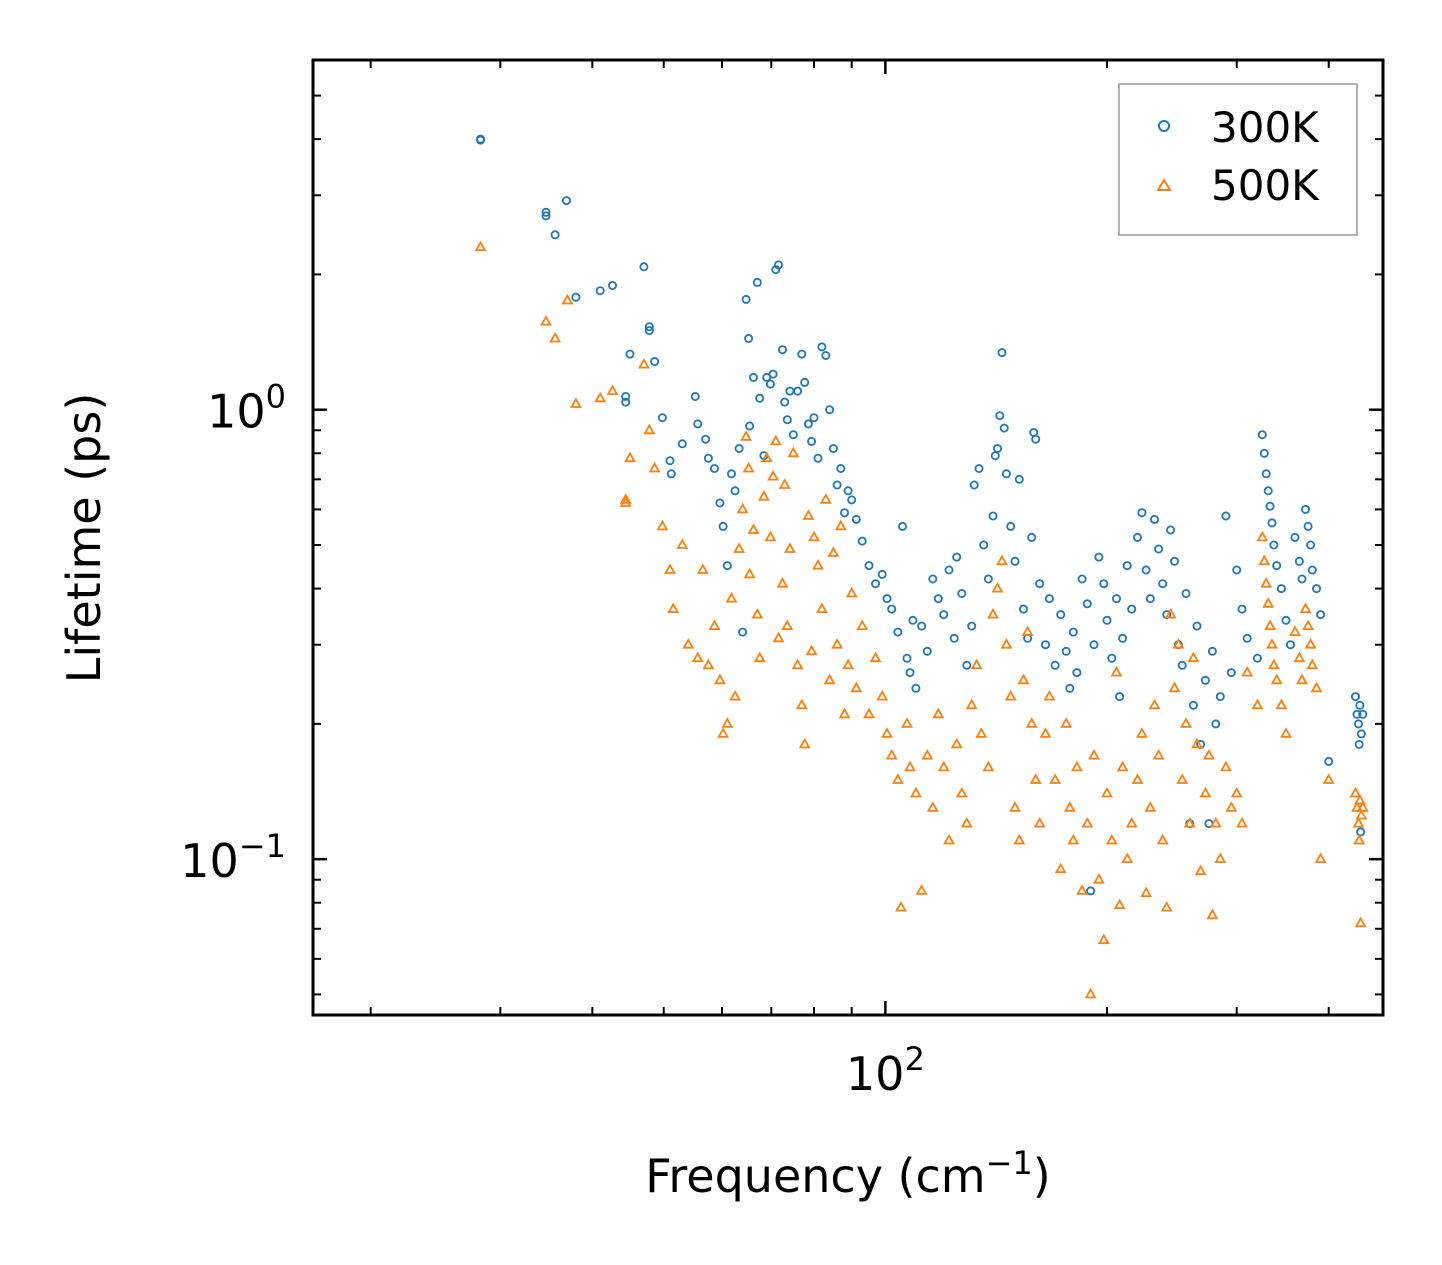 Image resolution: width=1442 pixels, height=1265 pixels. Describe the element at coordinates (1265, 127) in the screenshot. I see `legend-label-300k: 300K` at that location.